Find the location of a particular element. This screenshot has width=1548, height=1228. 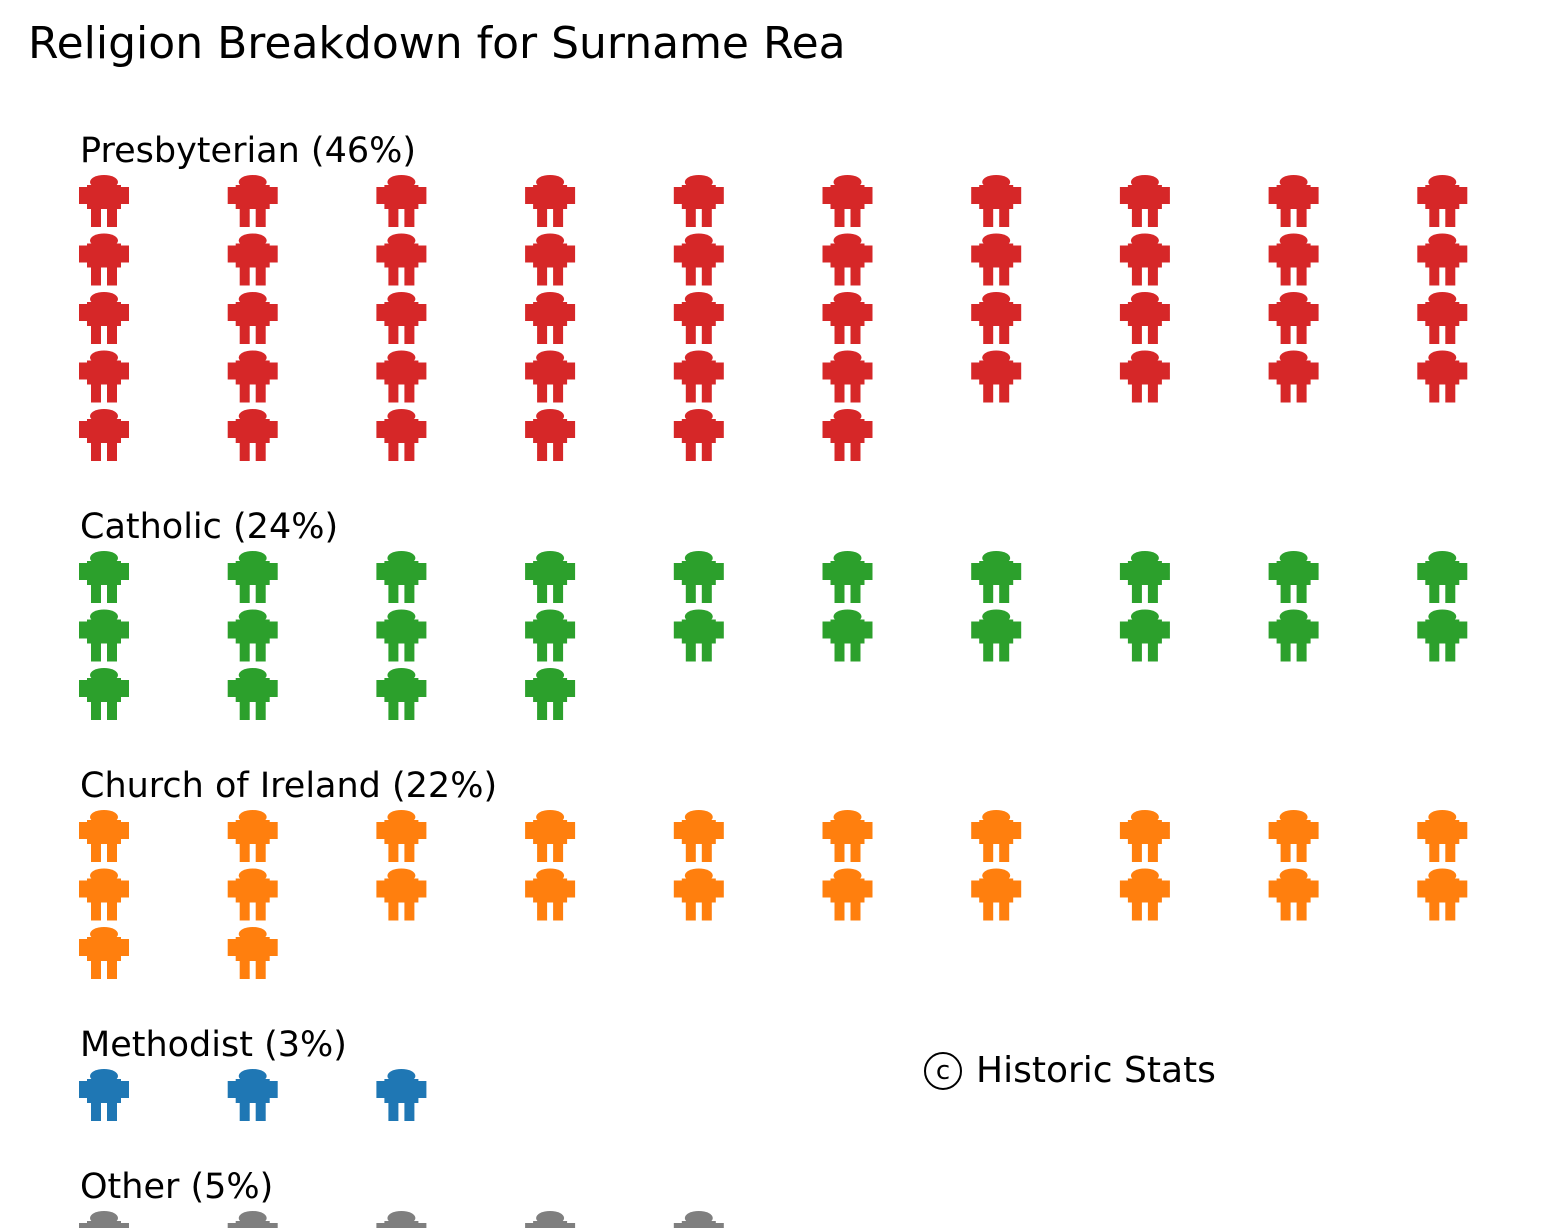

series-label: Methodist (3%) is located at coordinates (213, 1045).